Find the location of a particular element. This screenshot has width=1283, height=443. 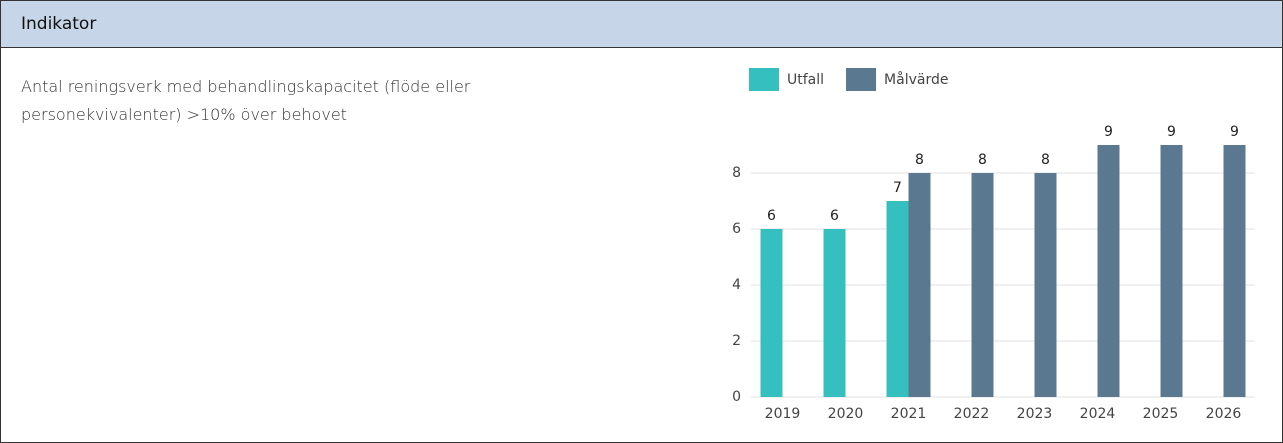

x-tick-label: 2025 is located at coordinates (1161, 414).